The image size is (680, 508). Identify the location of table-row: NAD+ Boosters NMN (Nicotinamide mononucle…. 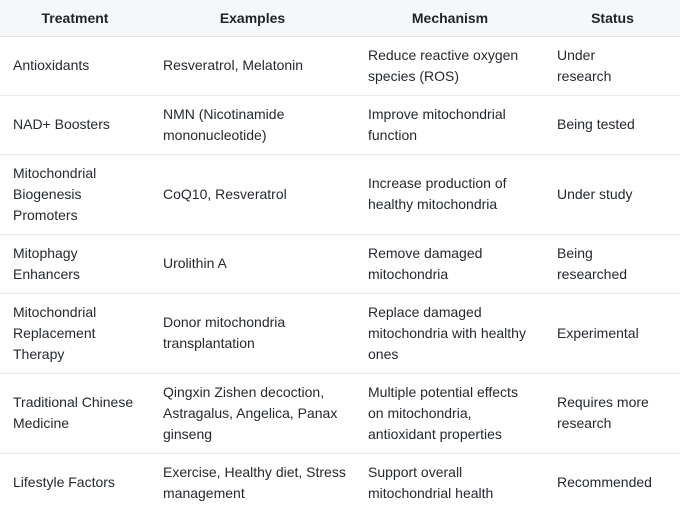
(340, 125).